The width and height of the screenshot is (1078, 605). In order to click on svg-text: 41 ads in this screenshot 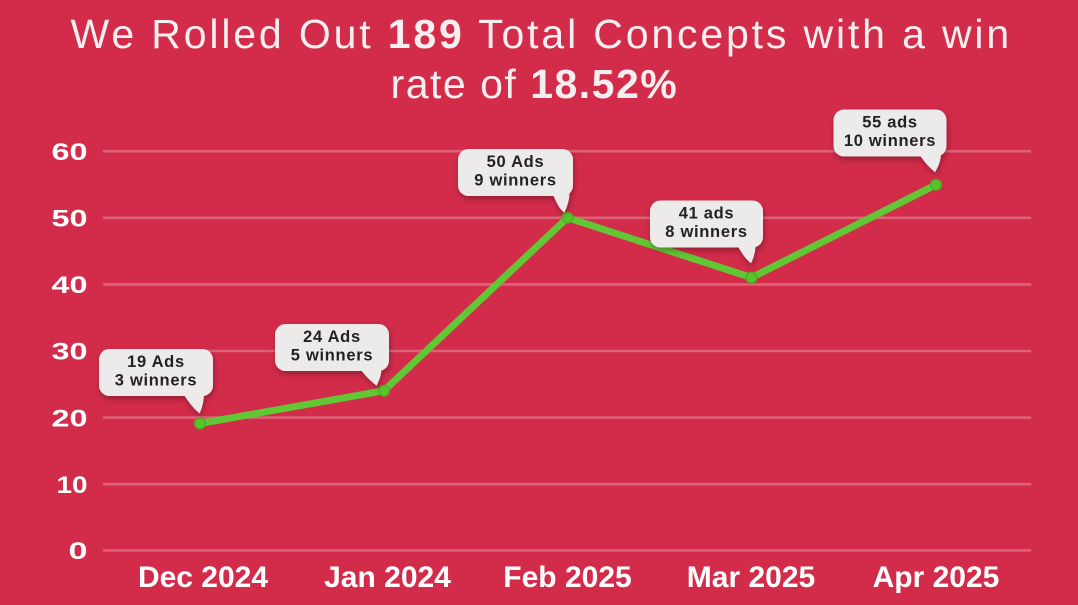, I will do `click(707, 214)`.